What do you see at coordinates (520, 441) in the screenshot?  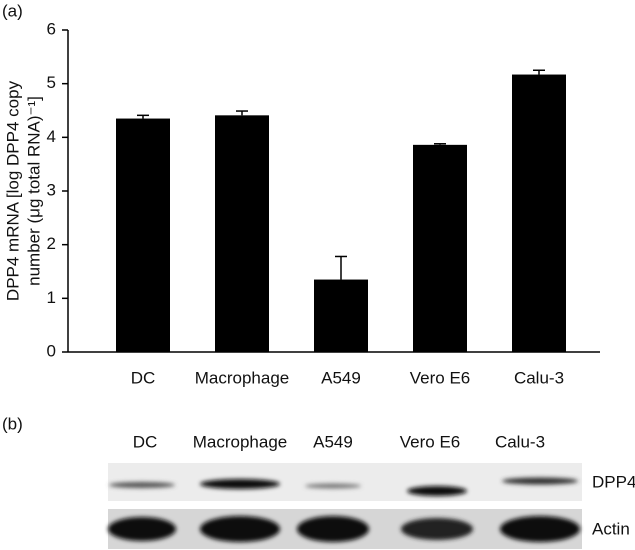 I see `lane-label: Calu-3` at bounding box center [520, 441].